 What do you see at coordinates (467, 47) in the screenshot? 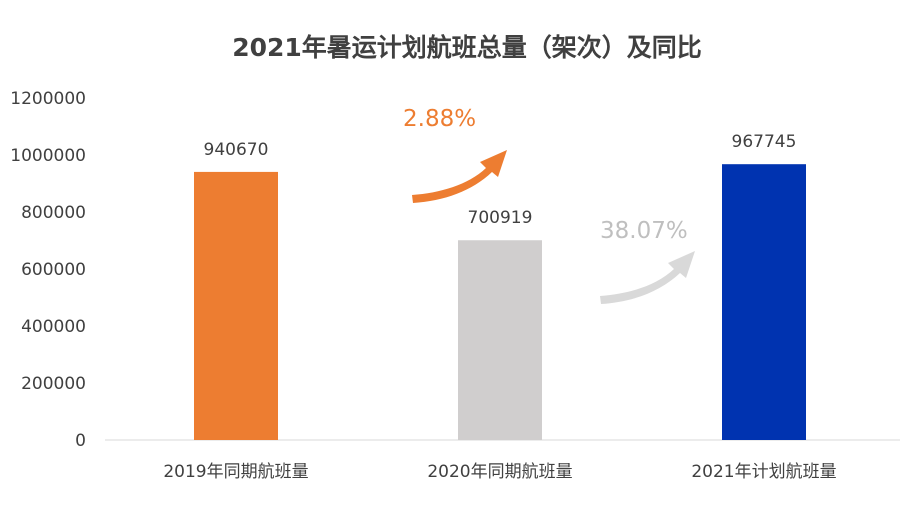
I see `chart-title: 2021年暑运计划航班总量（架次）及同比` at bounding box center [467, 47].